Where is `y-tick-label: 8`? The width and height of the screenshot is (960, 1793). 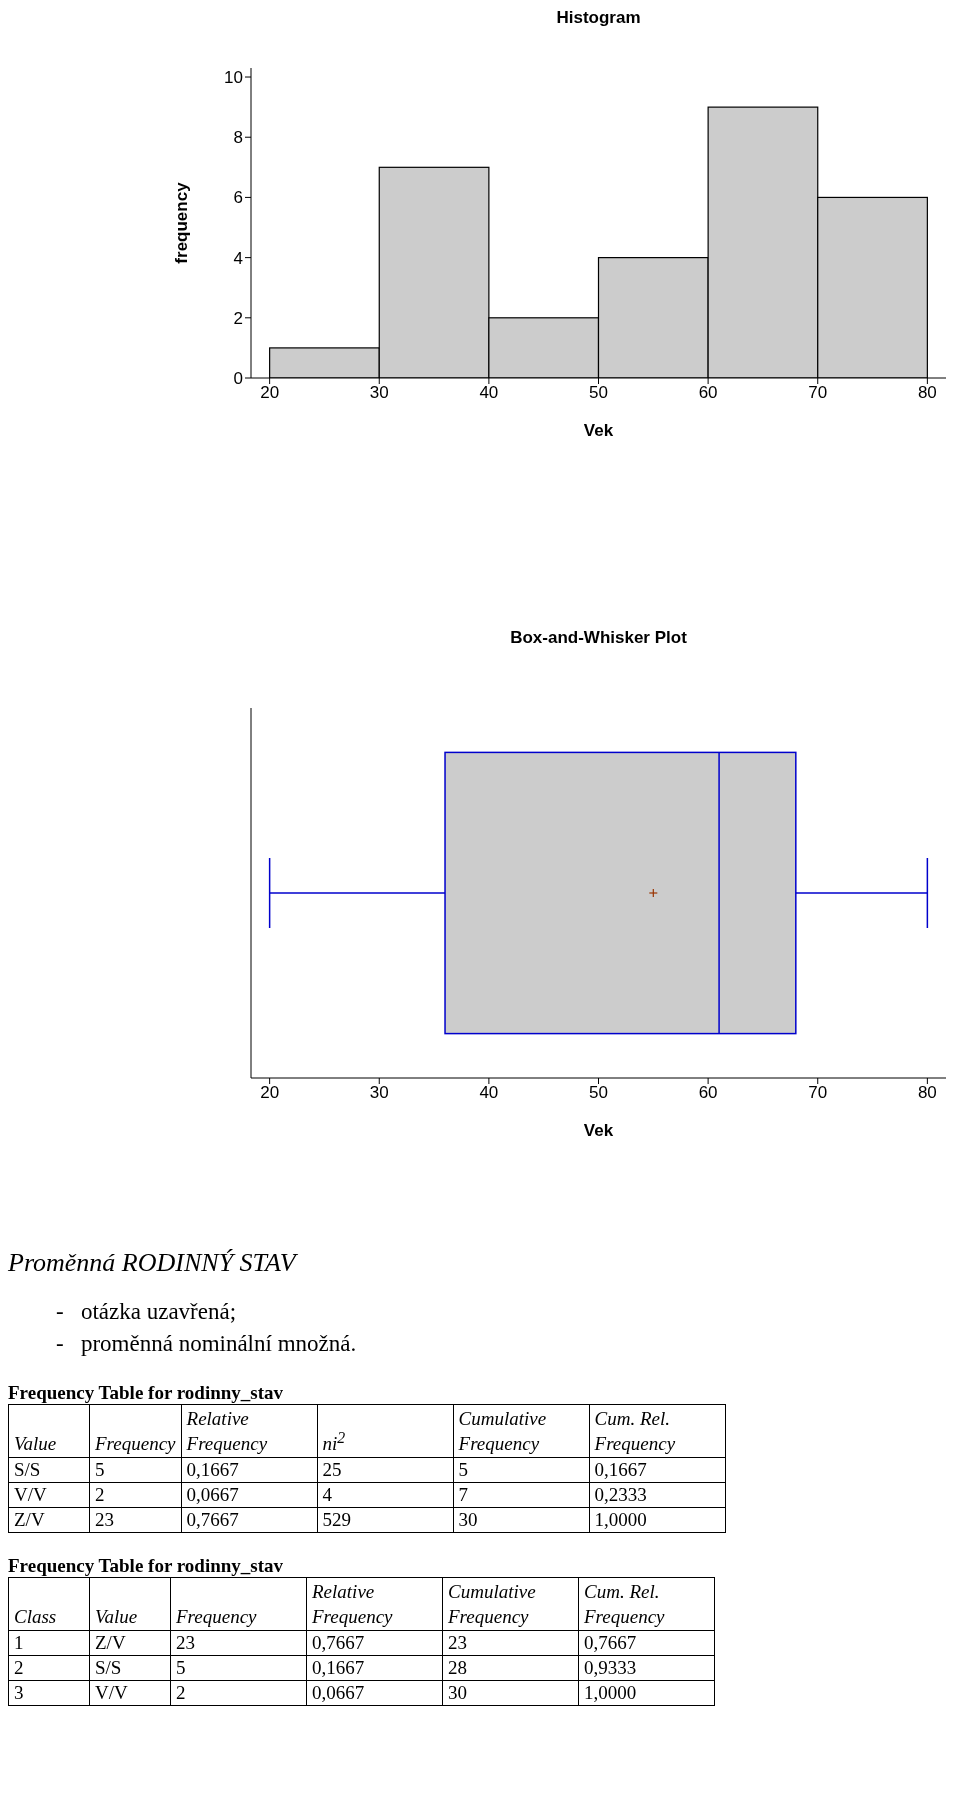
y-tick-label: 8 is located at coordinates (238, 138).